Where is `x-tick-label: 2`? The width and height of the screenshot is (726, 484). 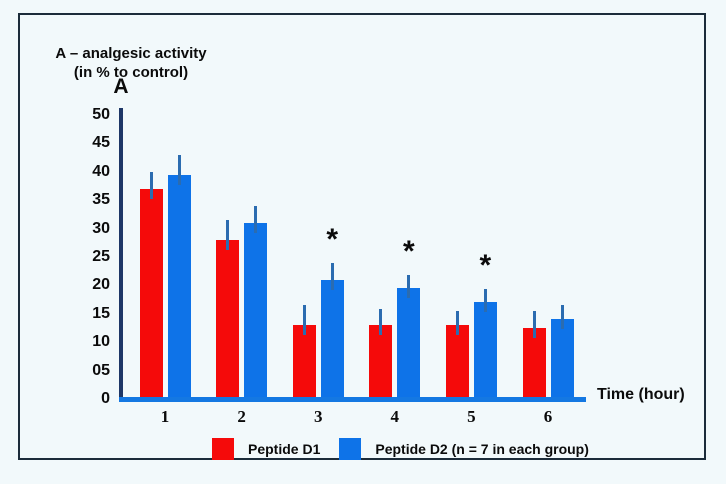
x-tick-label: 2 is located at coordinates (241, 416).